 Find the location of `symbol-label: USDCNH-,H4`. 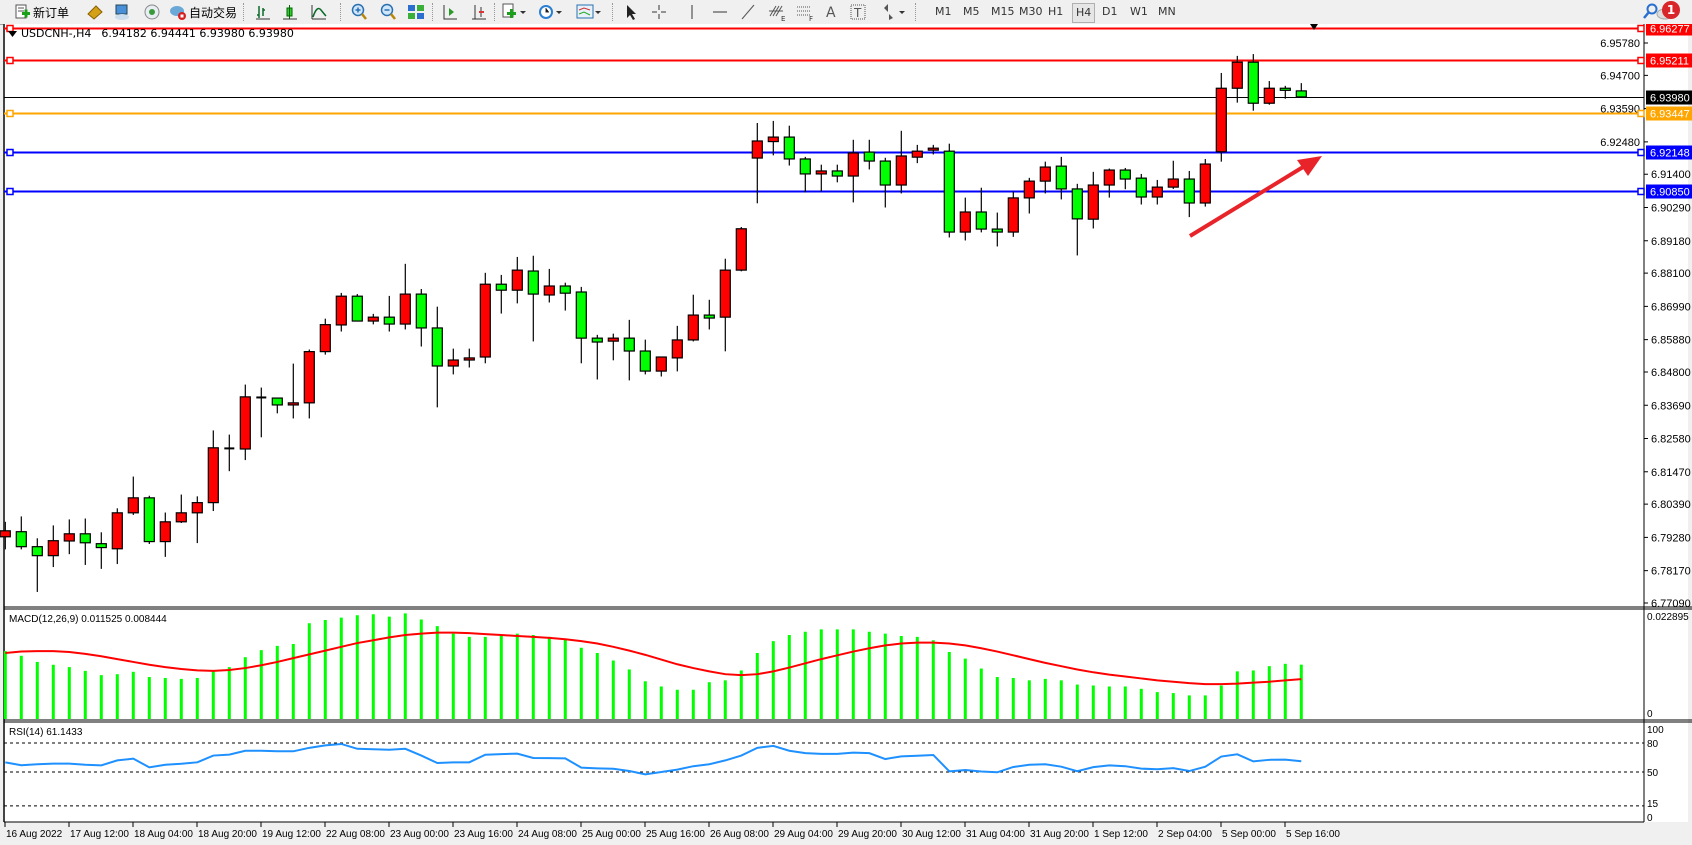

symbol-label: USDCNH-,H4 is located at coordinates (56, 33).